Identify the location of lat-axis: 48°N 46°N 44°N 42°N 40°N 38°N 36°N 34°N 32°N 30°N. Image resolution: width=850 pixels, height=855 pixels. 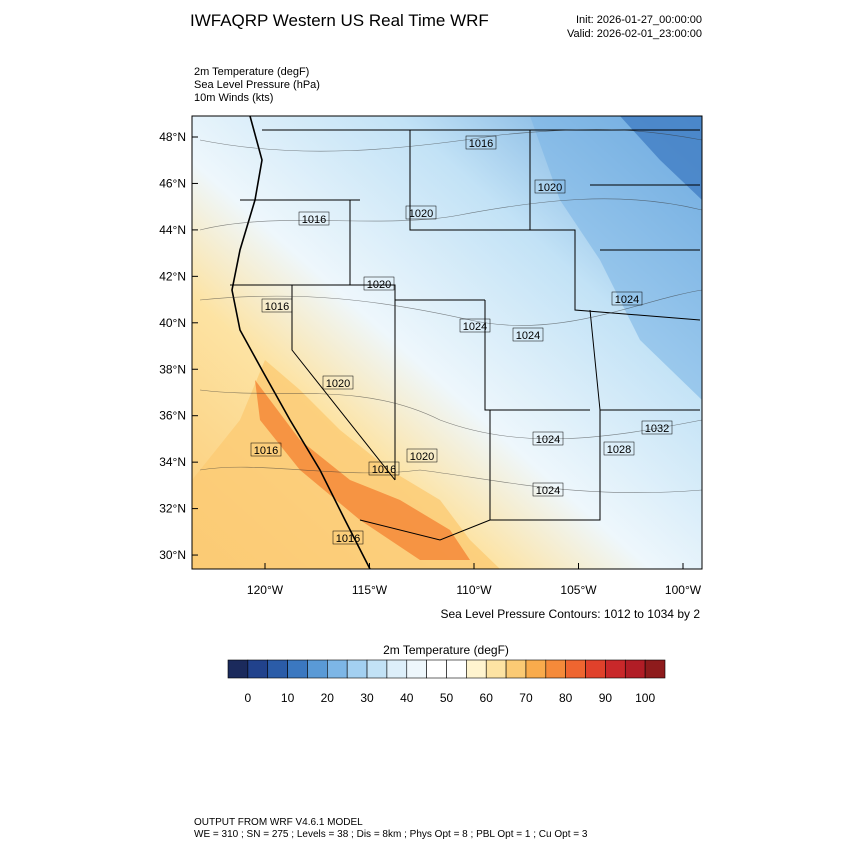
(178, 346).